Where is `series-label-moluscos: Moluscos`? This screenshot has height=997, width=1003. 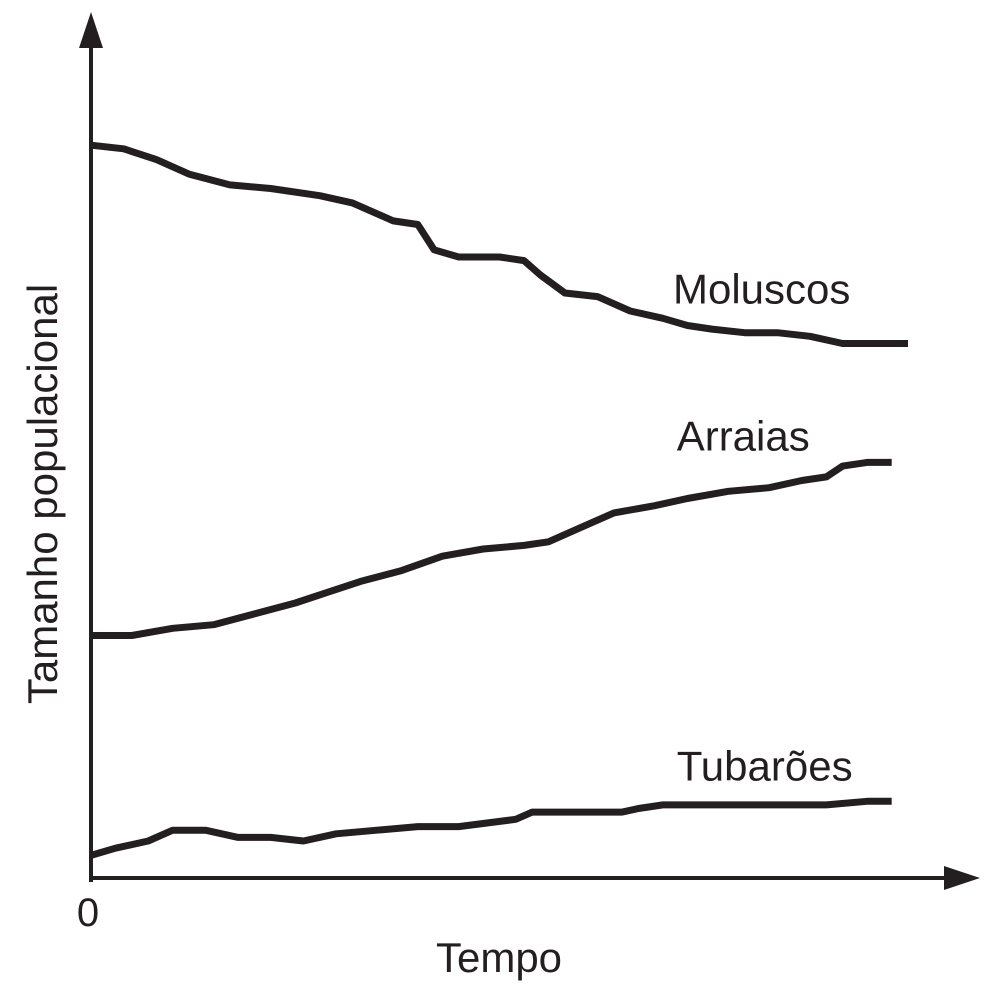
series-label-moluscos: Moluscos is located at coordinates (761, 289).